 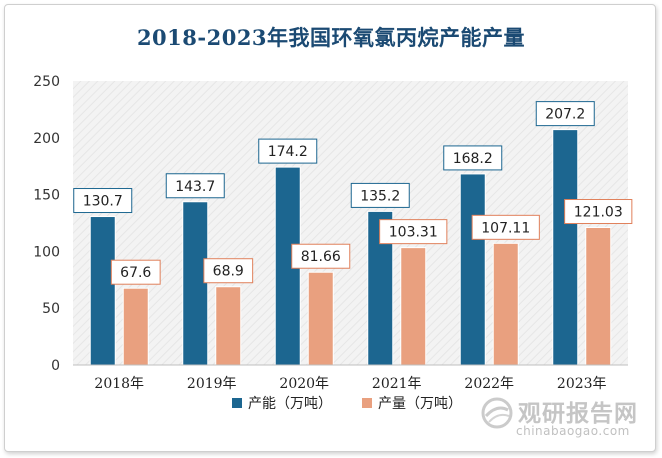 I want to click on data-label: 174.2, so click(x=288, y=152).